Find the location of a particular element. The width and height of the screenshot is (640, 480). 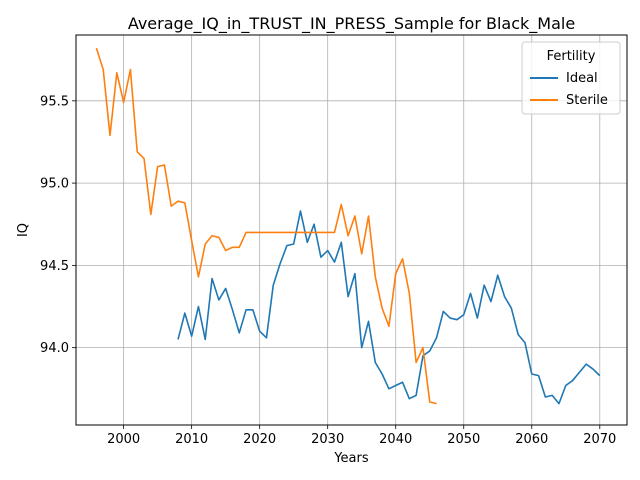

legend-label-ideal: Ideal is located at coordinates (582, 78).